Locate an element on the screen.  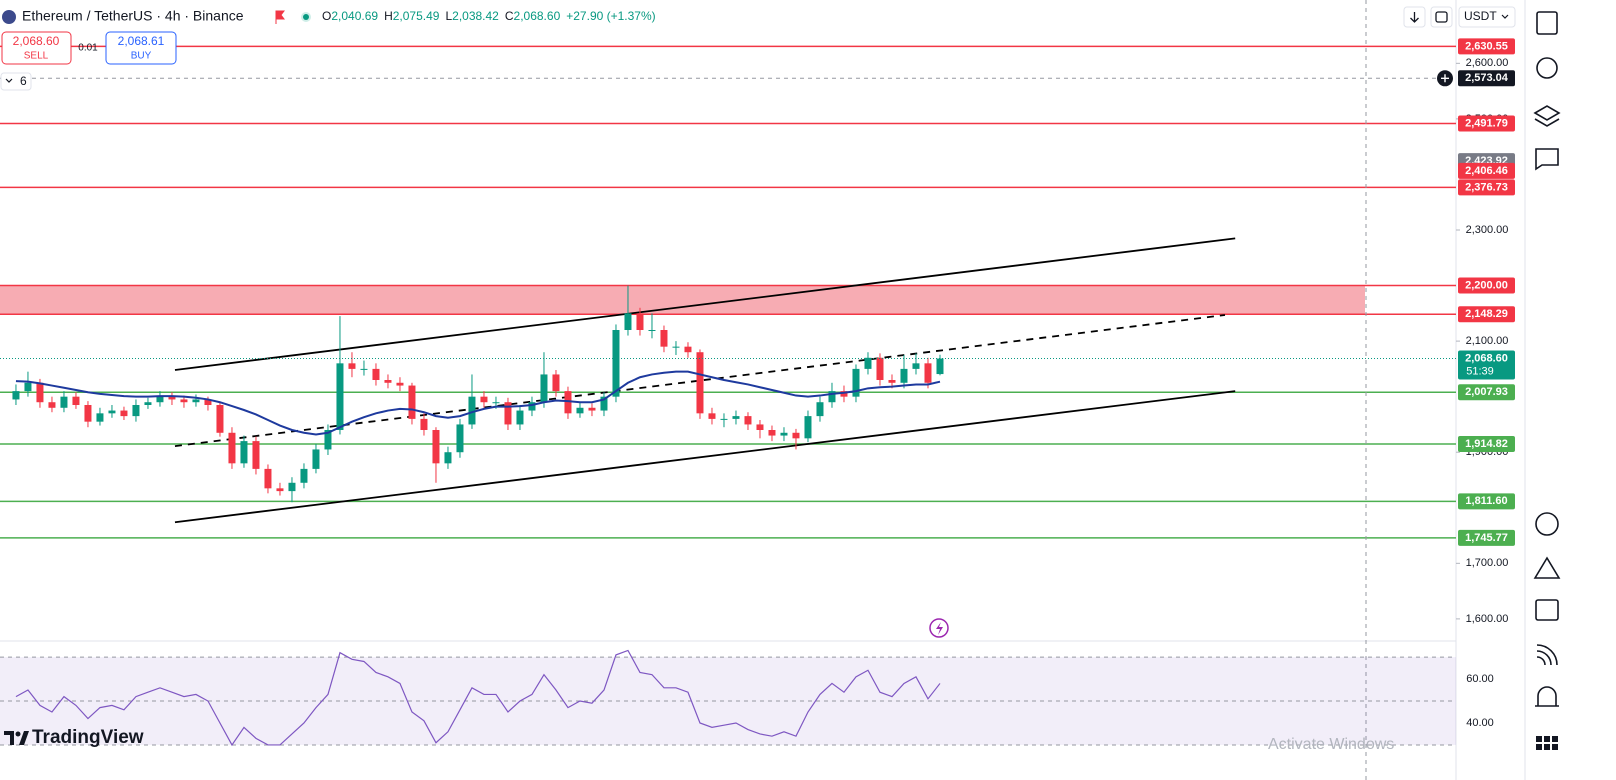
chevron-icon is located at coordinates (1505, 16).